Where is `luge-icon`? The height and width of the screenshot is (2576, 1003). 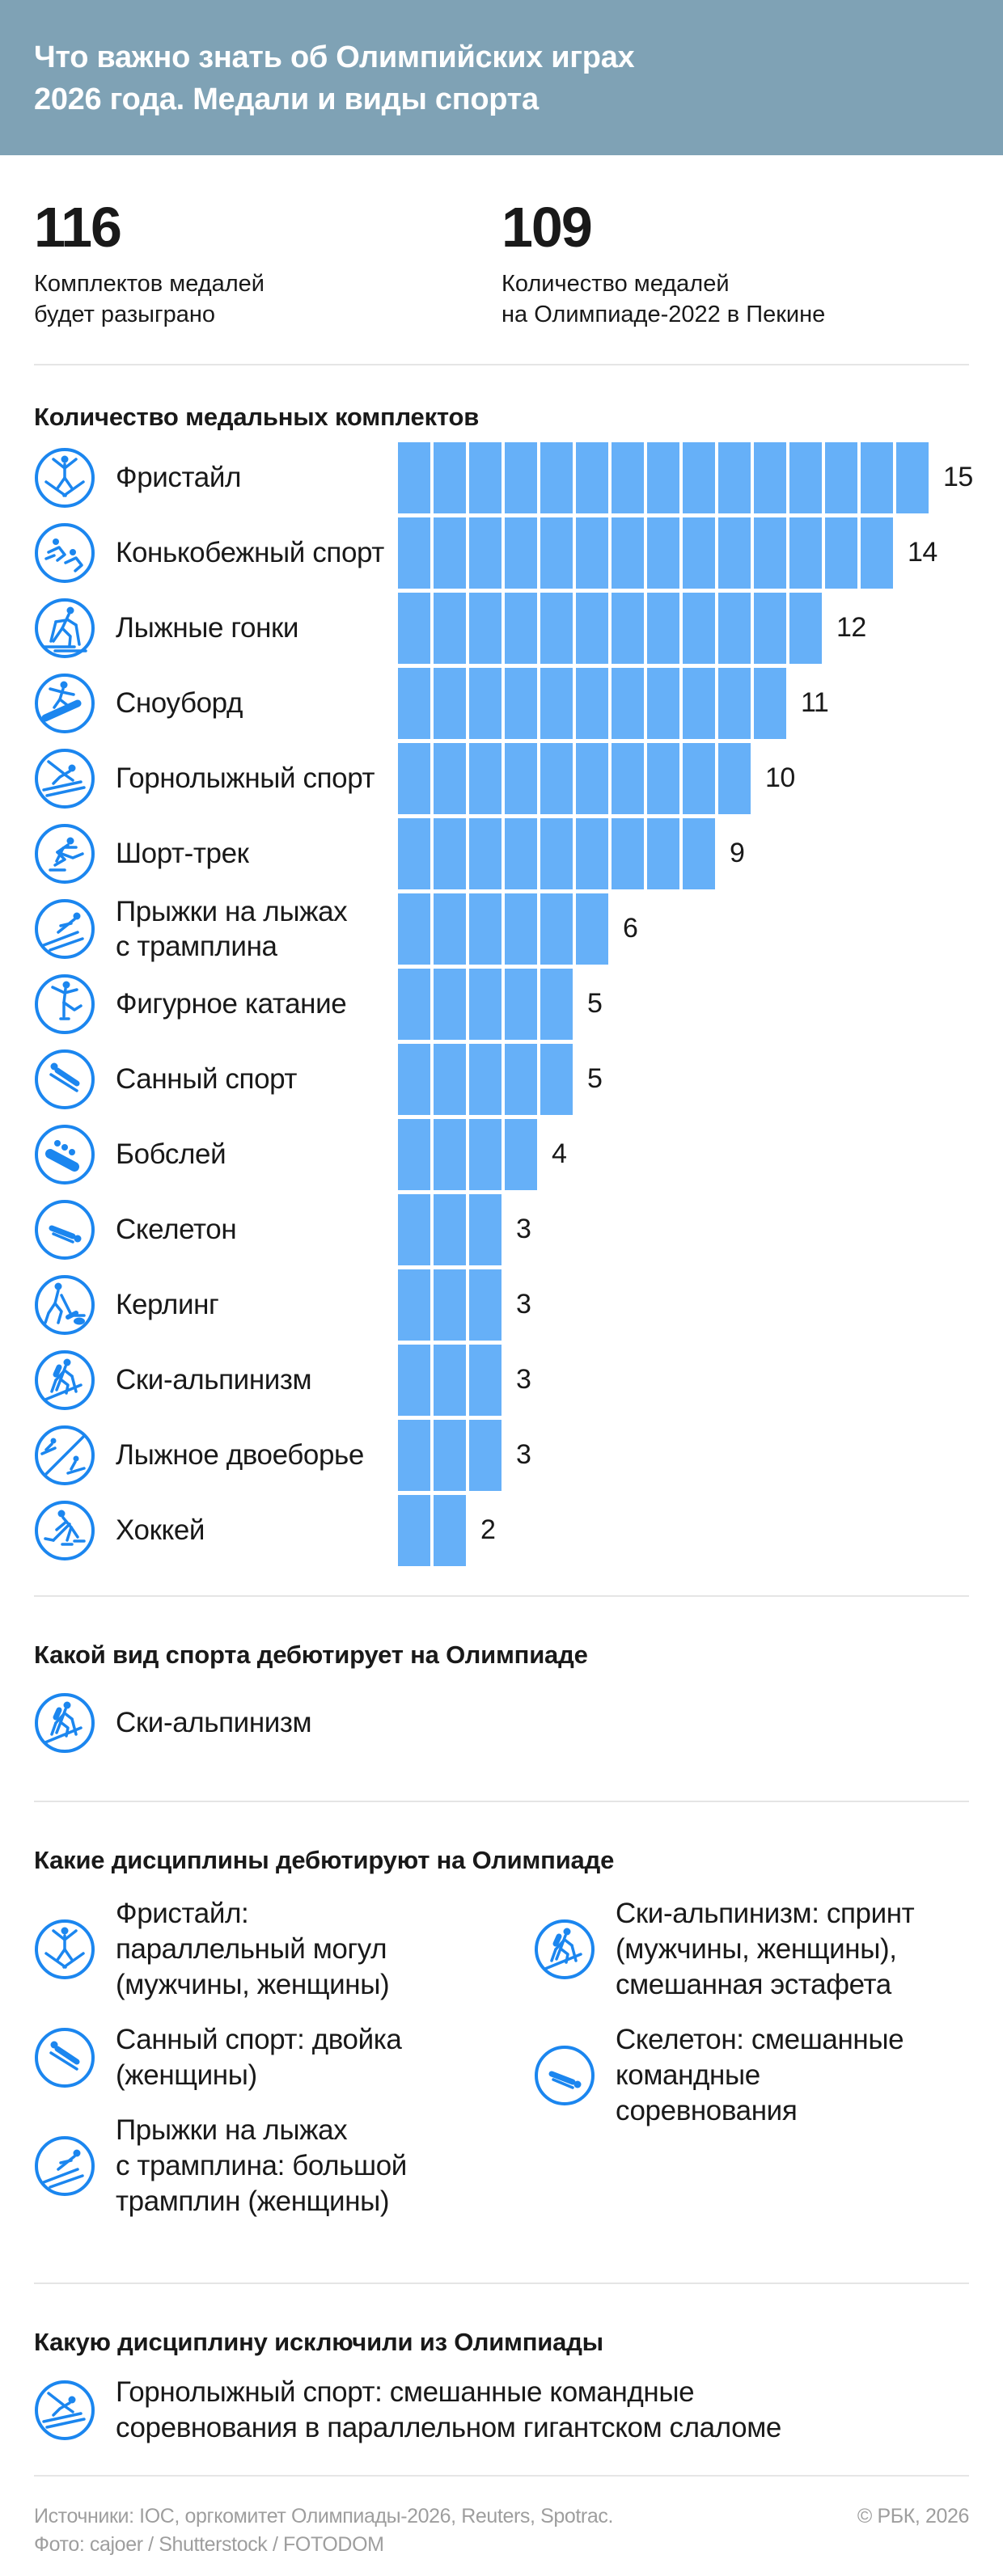
luge-icon is located at coordinates (64, 1079).